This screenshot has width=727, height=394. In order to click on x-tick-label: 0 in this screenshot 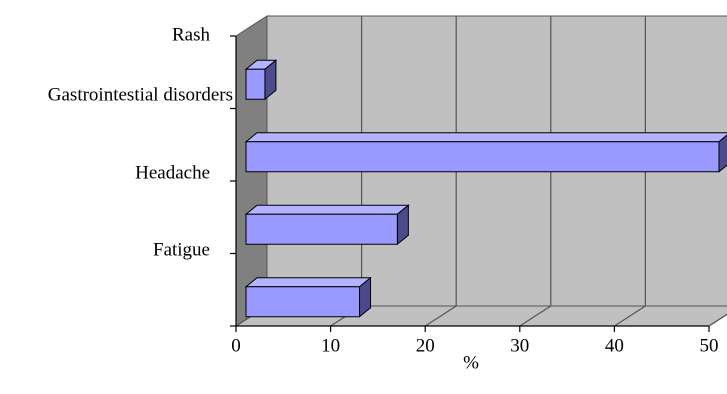, I will do `click(236, 345)`.